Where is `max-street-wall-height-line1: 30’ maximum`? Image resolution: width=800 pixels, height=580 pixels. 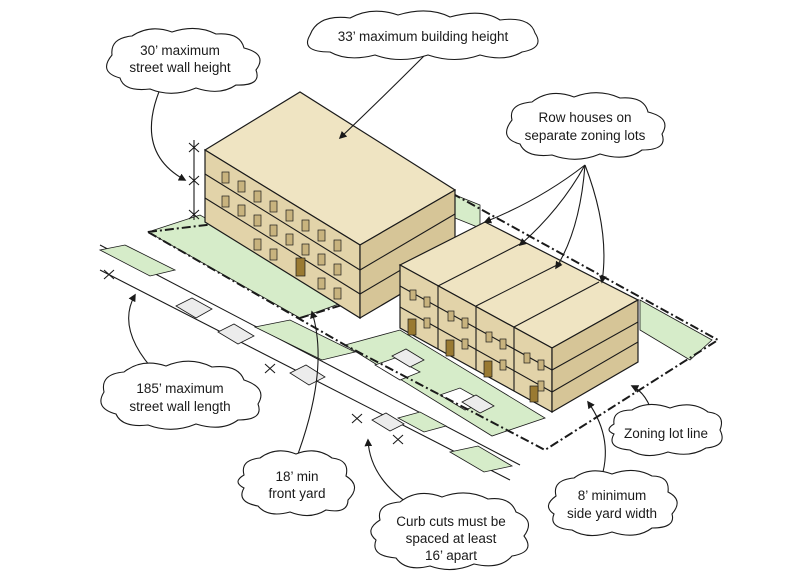
max-street-wall-height-line1: 30’ maximum is located at coordinates (180, 50).